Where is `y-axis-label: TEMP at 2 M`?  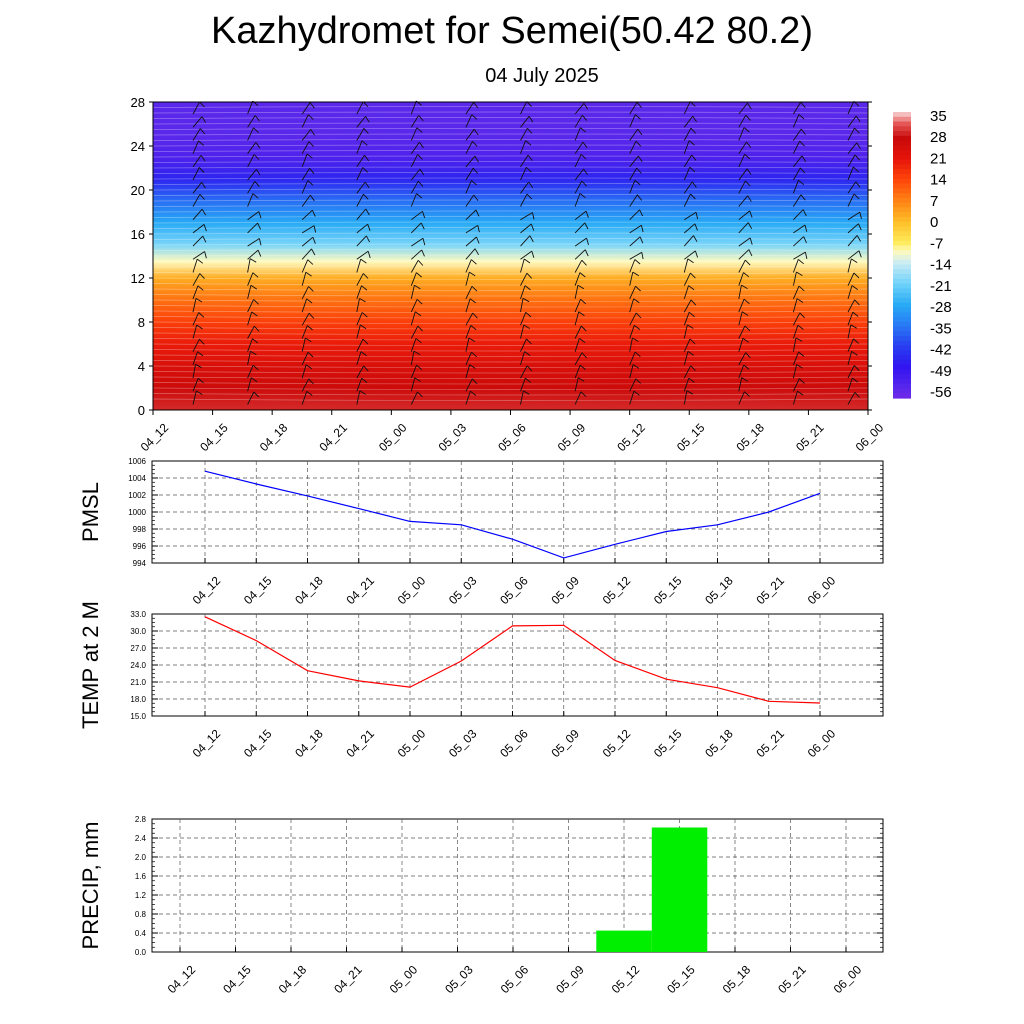 y-axis-label: TEMP at 2 M is located at coordinates (90, 665).